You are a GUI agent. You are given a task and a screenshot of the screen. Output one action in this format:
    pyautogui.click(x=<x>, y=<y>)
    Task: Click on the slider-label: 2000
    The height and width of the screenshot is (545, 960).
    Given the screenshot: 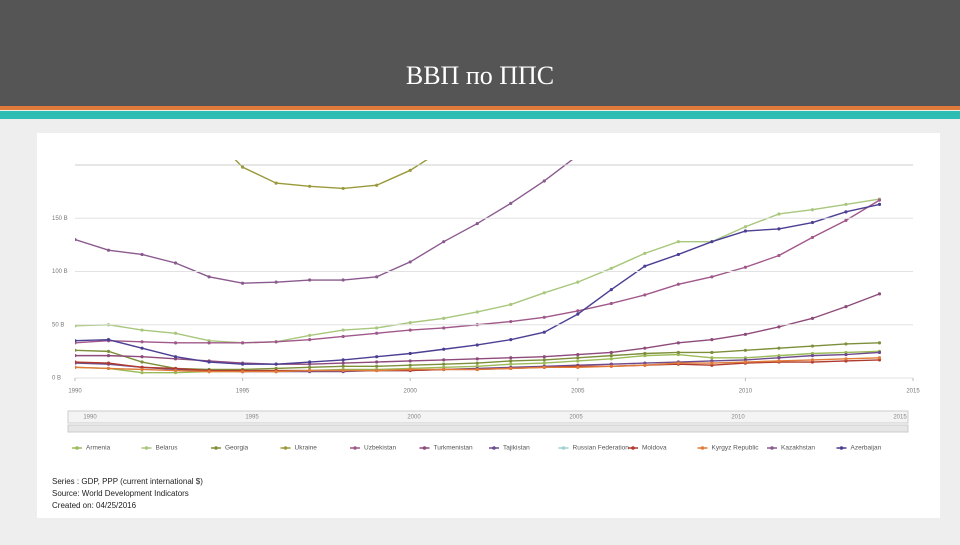 What is the action you would take?
    pyautogui.click(x=414, y=418)
    